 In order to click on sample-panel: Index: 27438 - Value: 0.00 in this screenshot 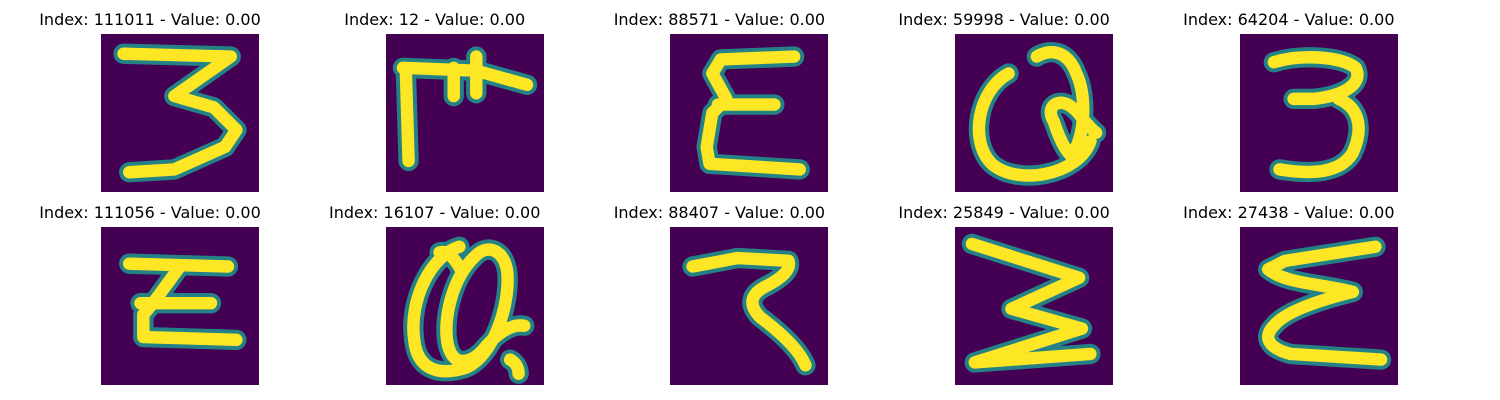, I will do `click(1289, 289)`.